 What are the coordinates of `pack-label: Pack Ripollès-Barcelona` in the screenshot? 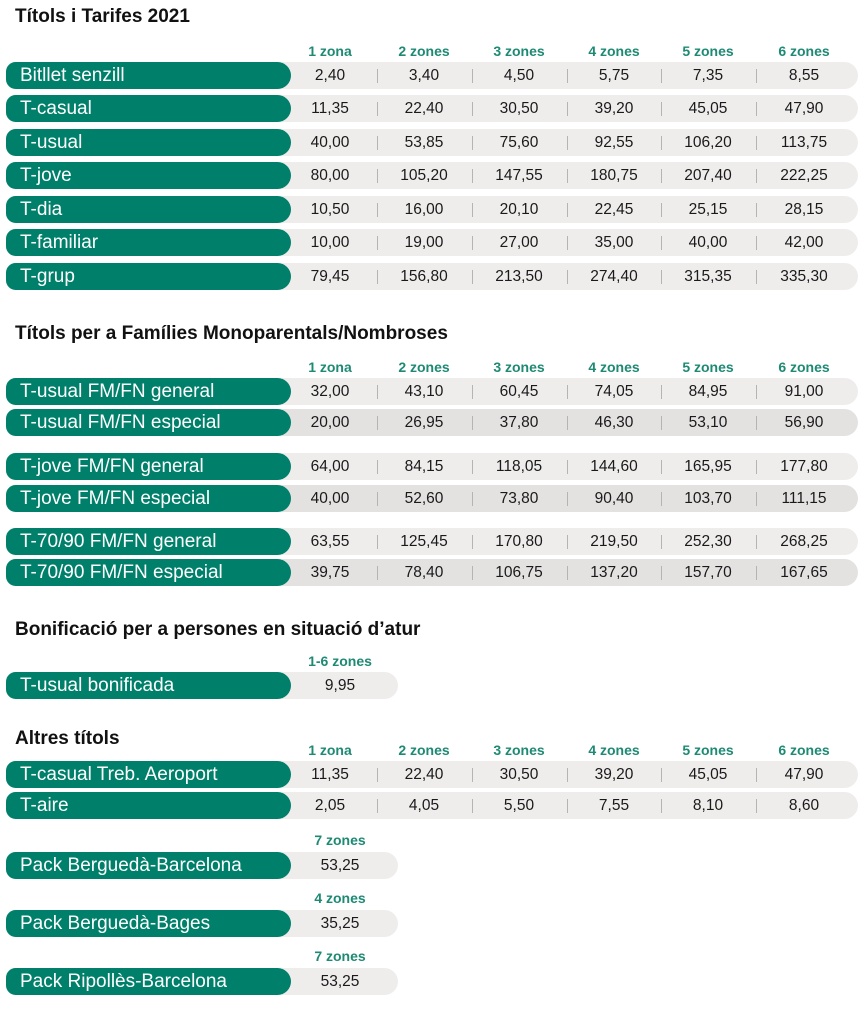 It's located at (148, 981).